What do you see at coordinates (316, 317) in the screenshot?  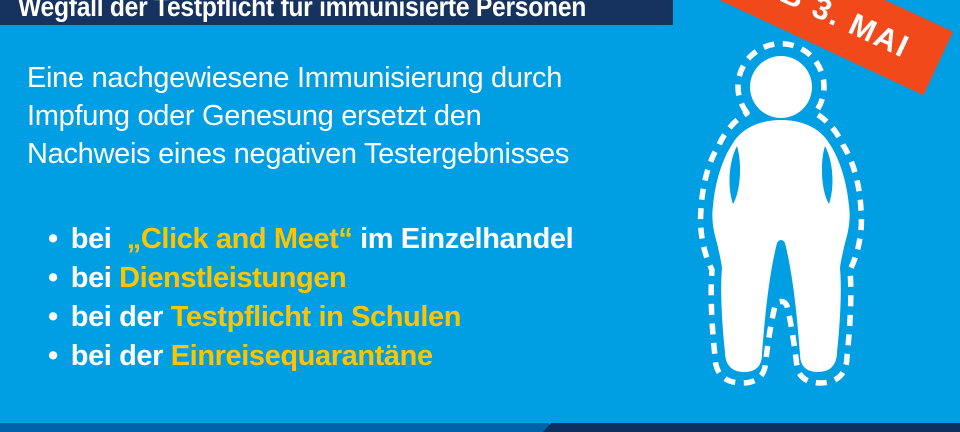 I see `bullet-highlight: Testpflicht in Schulen` at bounding box center [316, 317].